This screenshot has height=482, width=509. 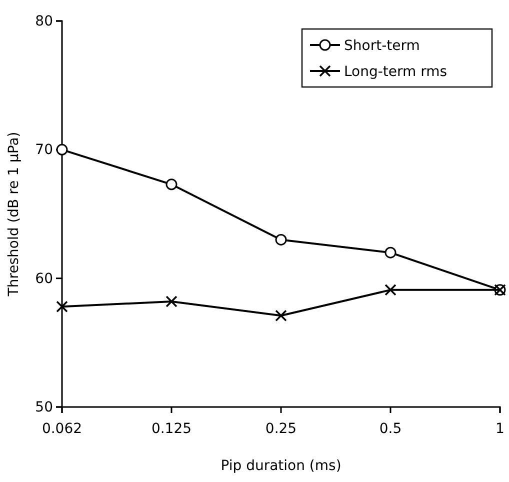 What do you see at coordinates (390, 428) in the screenshot?
I see `x-tick-label: 0.5` at bounding box center [390, 428].